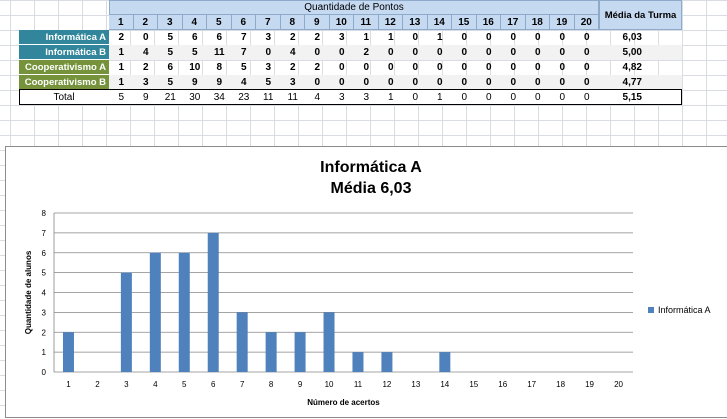 The height and width of the screenshot is (419, 727). I want to click on table-cell: 7, so click(243, 52).